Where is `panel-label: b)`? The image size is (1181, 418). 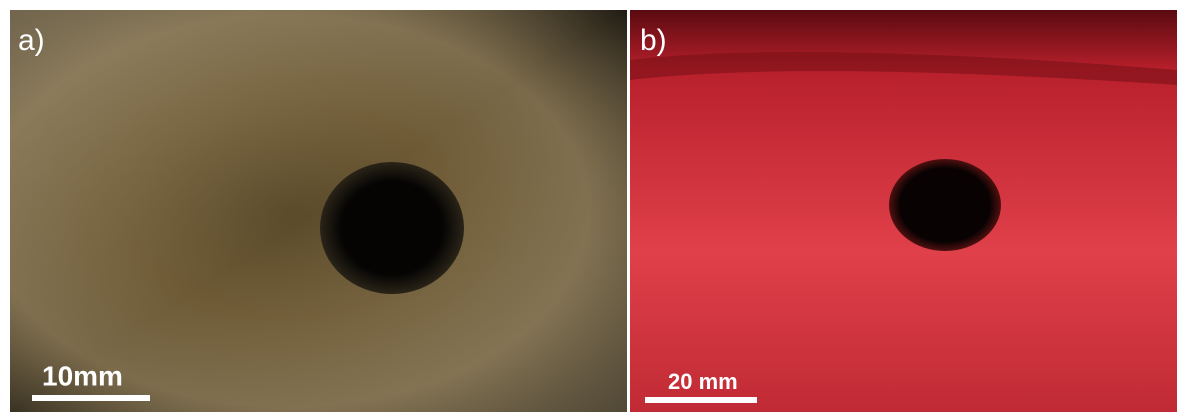 panel-label: b) is located at coordinates (653, 40).